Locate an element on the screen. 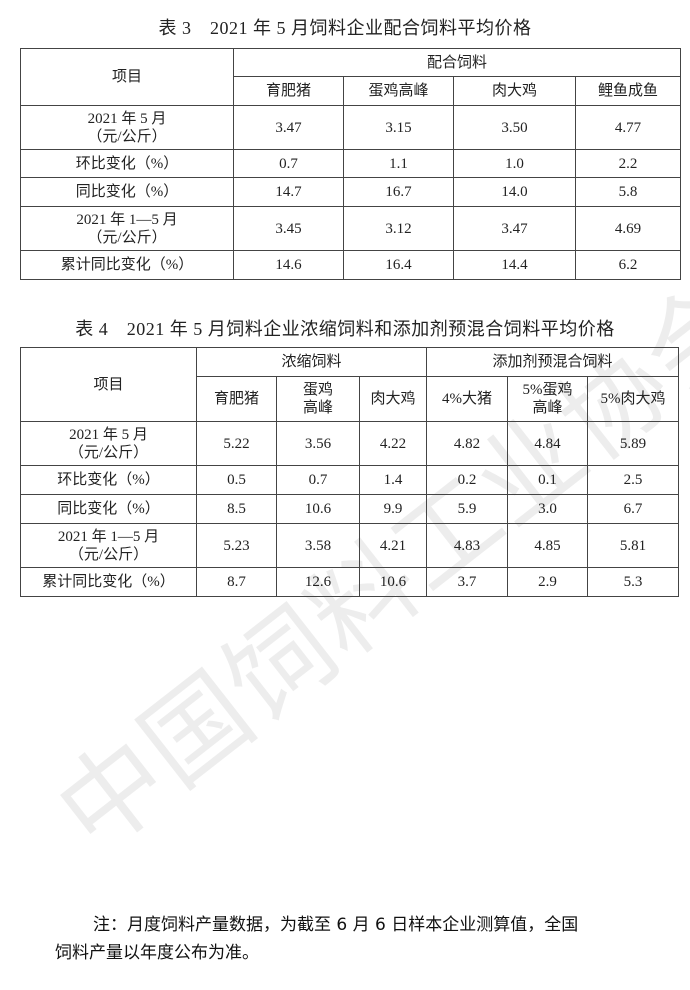 This screenshot has width=690, height=990. cell-value: 5.23 is located at coordinates (236, 545).